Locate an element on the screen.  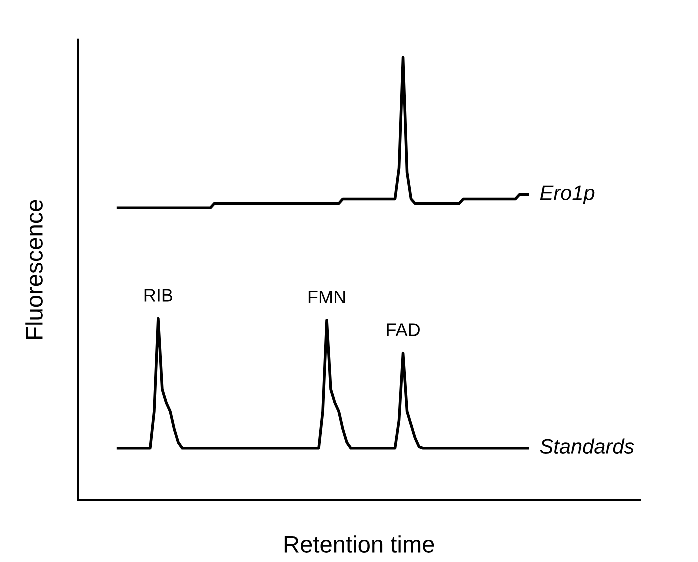
annotation: FAD is located at coordinates (403, 330).